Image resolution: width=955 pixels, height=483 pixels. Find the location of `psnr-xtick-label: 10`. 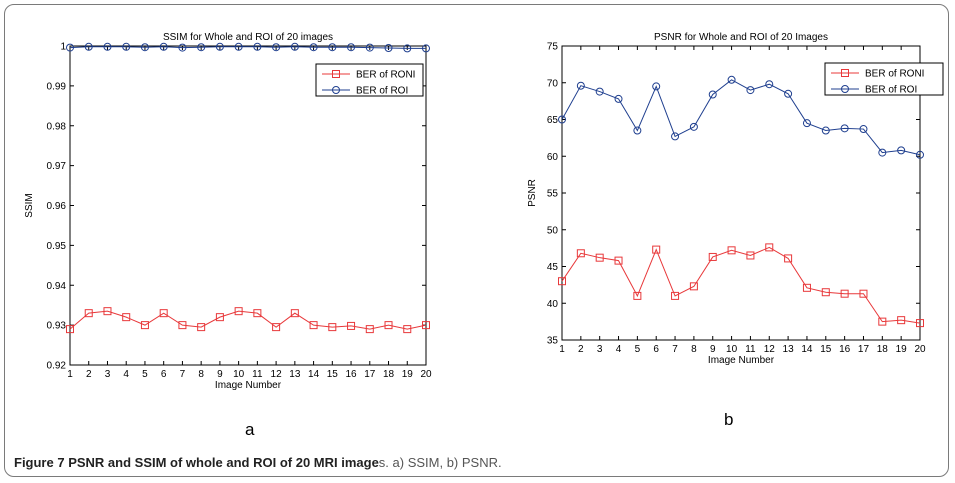

psnr-xtick-label: 10 is located at coordinates (732, 349).